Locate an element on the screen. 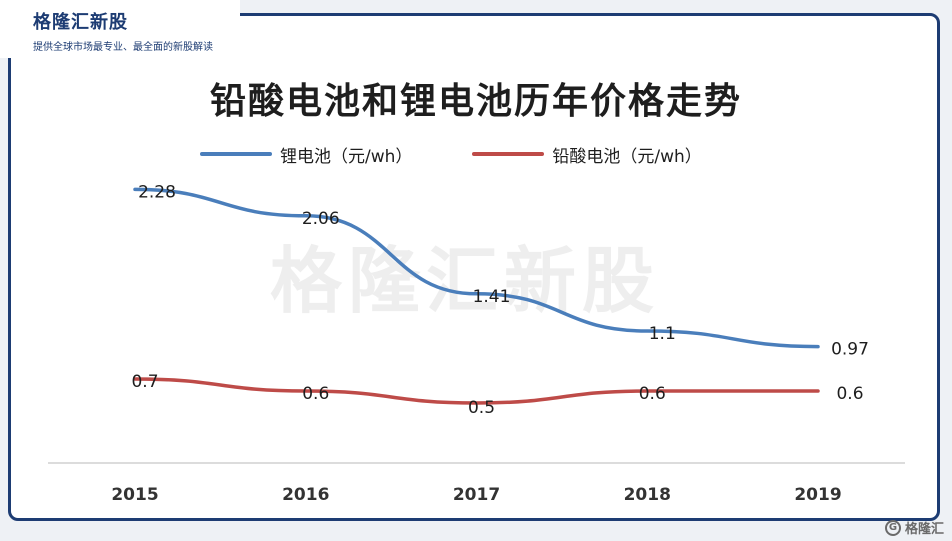  x-tick-label: 2016 is located at coordinates (305, 495).